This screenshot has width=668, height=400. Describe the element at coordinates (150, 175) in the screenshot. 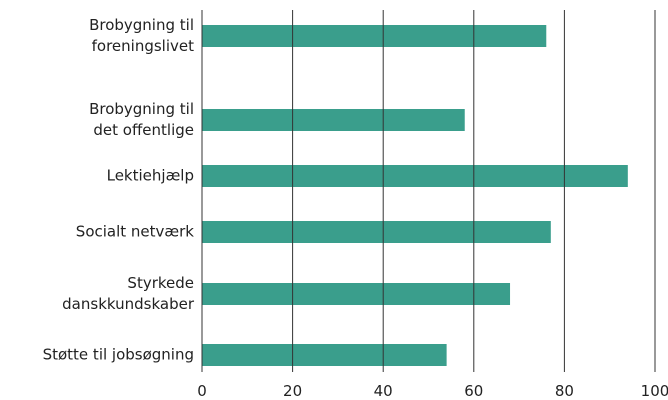

I see `y-tick-label: Lektiehjælp` at that location.